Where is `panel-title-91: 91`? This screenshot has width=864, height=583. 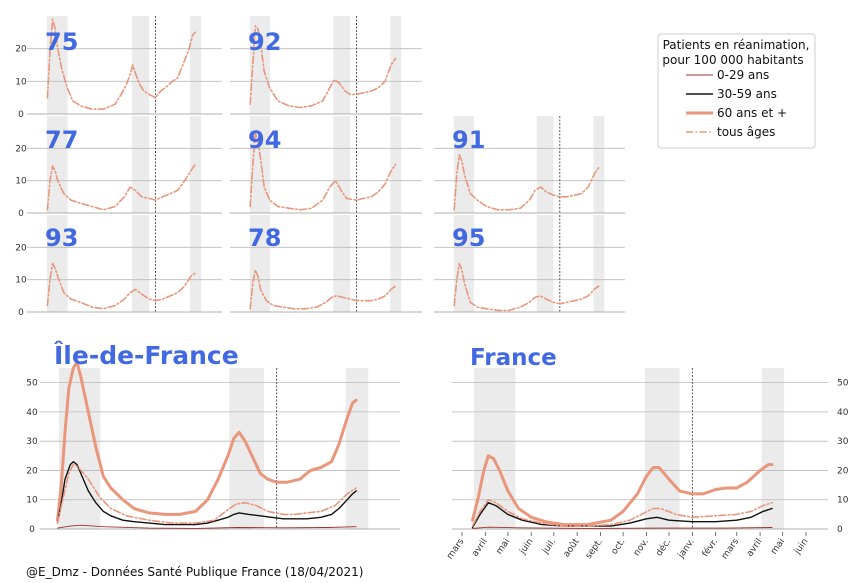 panel-title-91: 91 is located at coordinates (468, 140).